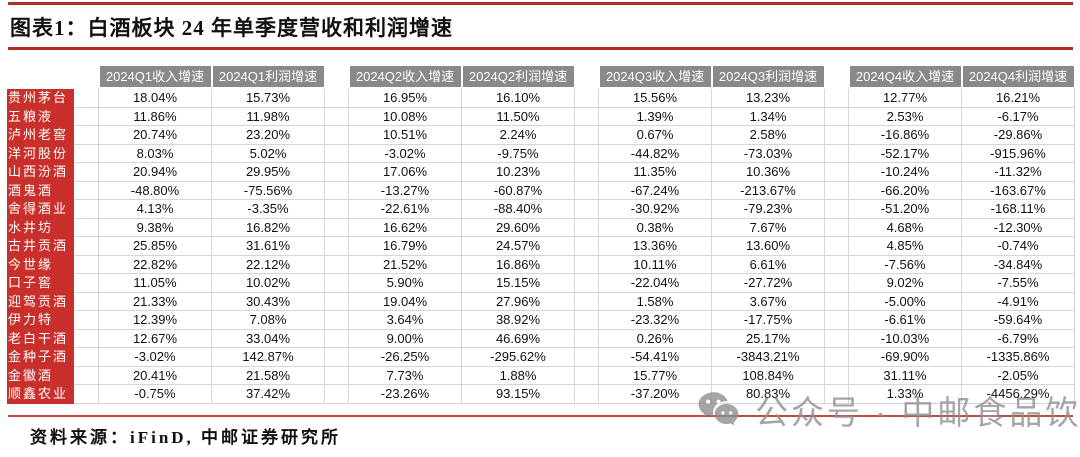  Describe the element at coordinates (518, 338) in the screenshot. I see `value-cell: 46.69%` at that location.